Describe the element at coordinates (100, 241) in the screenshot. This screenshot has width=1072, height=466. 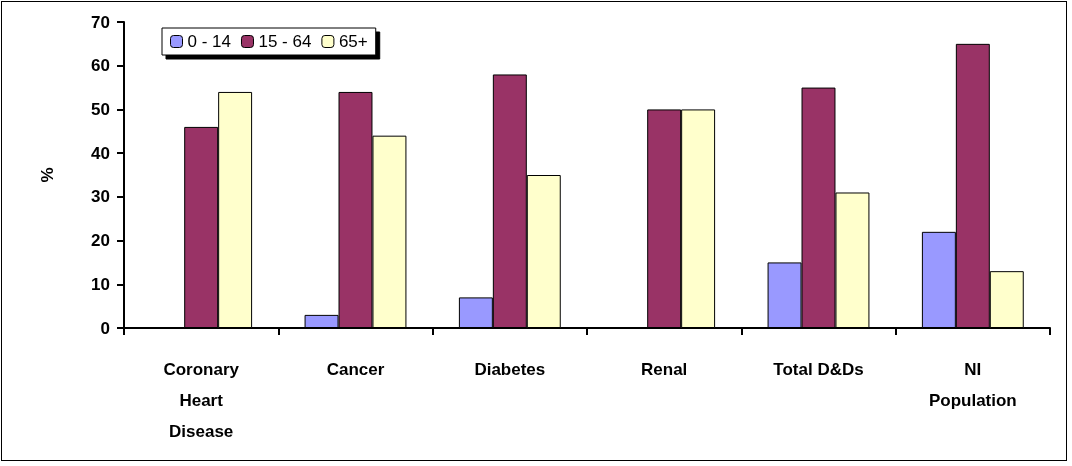
I see `y-tick-label: 20` at that location.